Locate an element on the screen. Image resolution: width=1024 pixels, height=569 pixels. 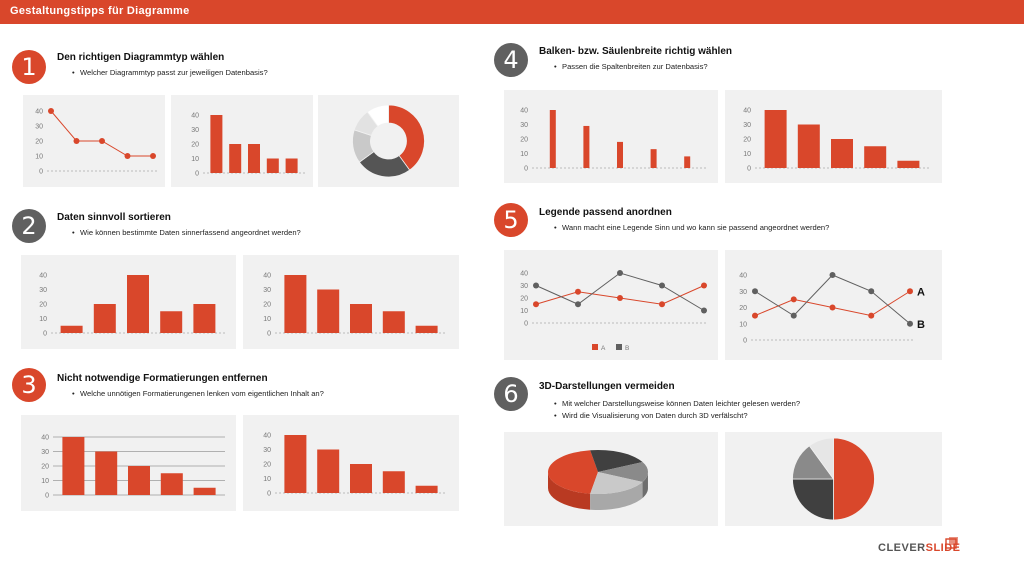
panel-s4-thin: 0 10 20 30 40 is located at coordinates (611, 136).